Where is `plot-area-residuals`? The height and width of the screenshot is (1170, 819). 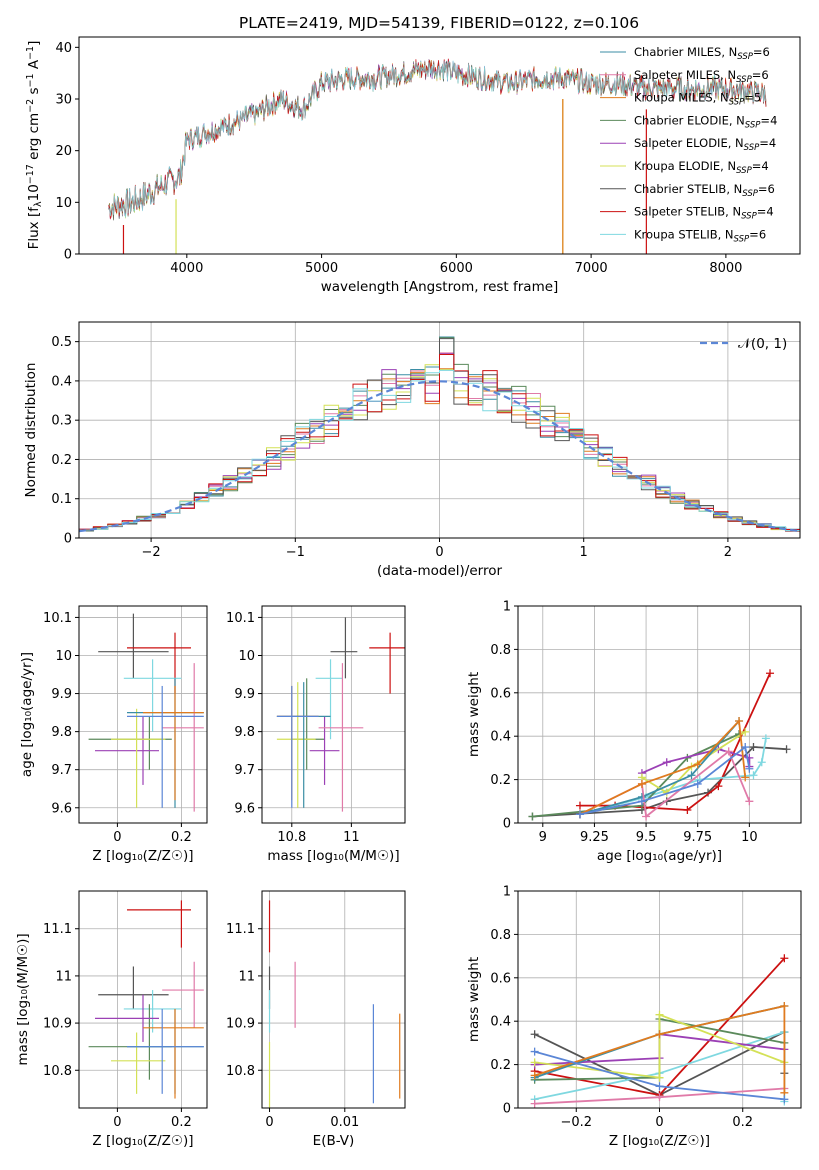 plot-area-residuals is located at coordinates (439, 434).